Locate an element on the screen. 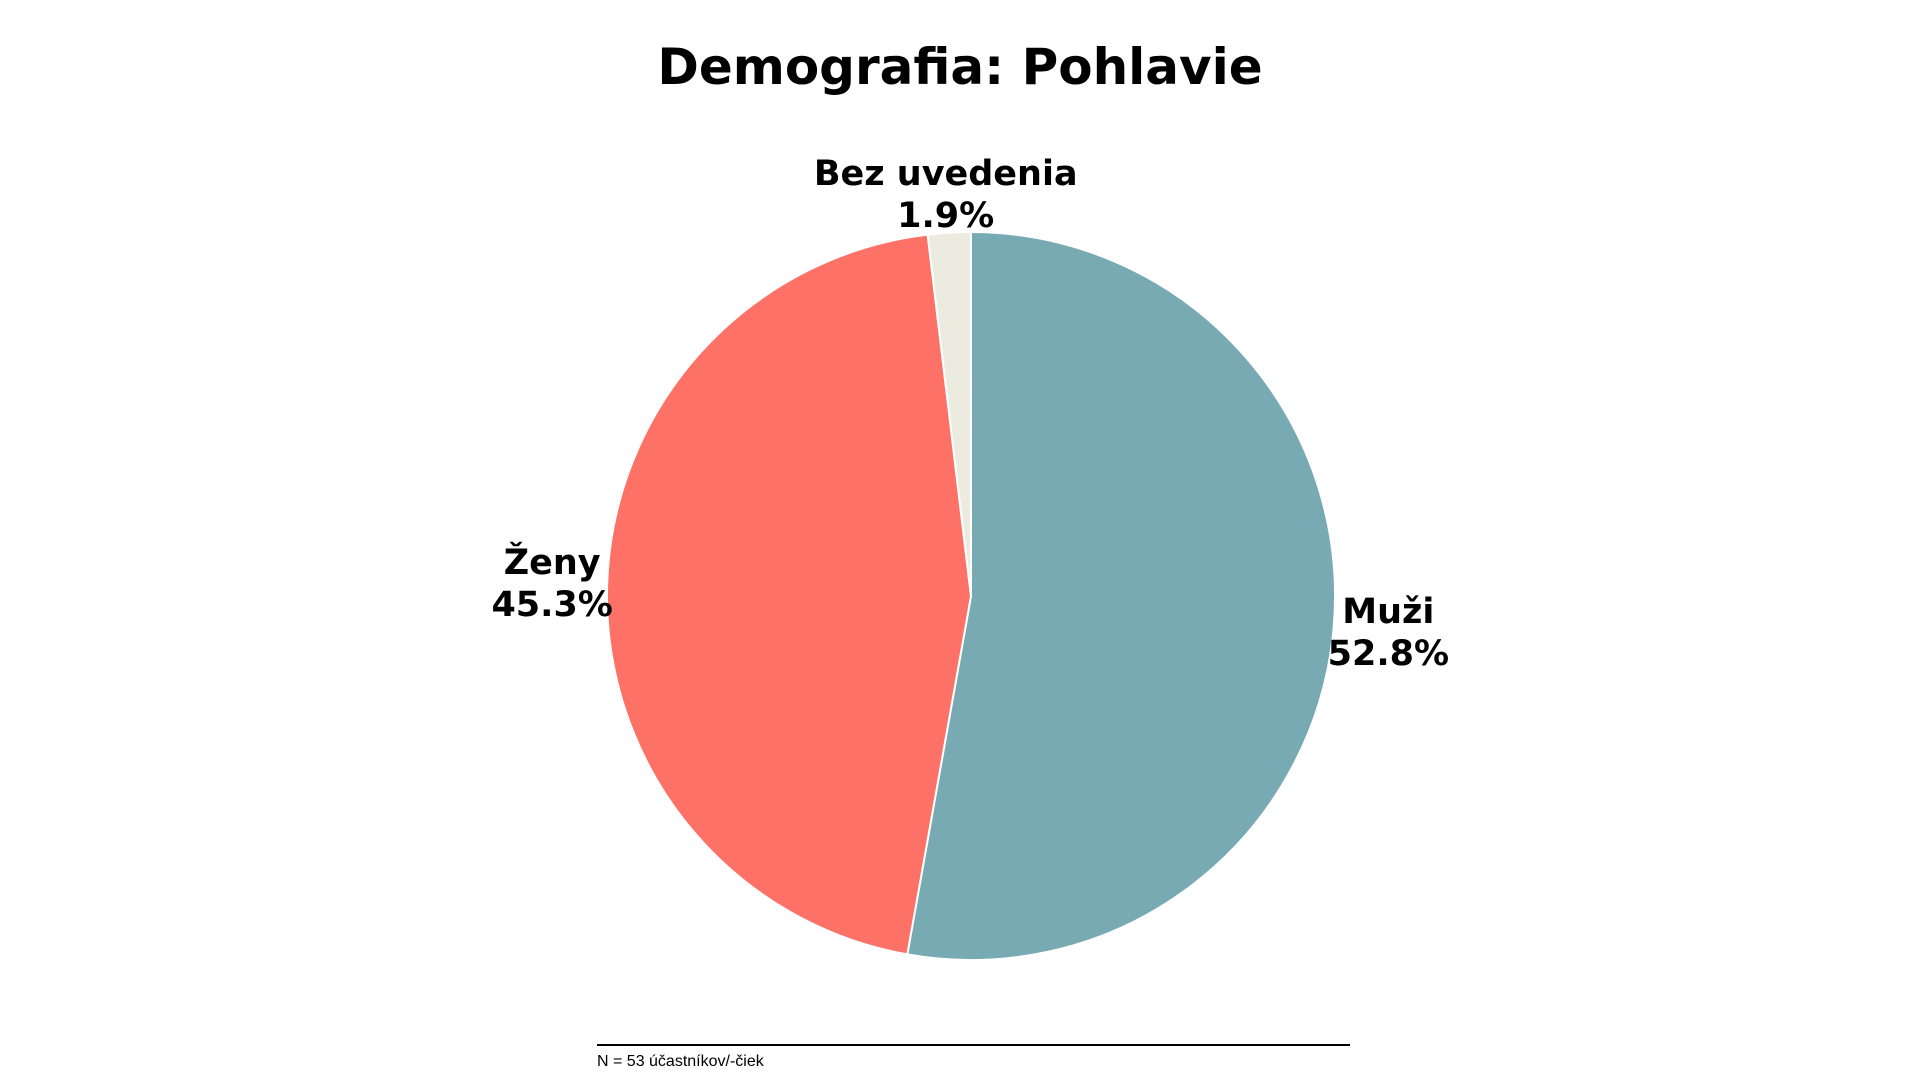 Image resolution: width=1920 pixels, height=1080 pixels. pie-slice-bez-uvedenia is located at coordinates (949, 413).